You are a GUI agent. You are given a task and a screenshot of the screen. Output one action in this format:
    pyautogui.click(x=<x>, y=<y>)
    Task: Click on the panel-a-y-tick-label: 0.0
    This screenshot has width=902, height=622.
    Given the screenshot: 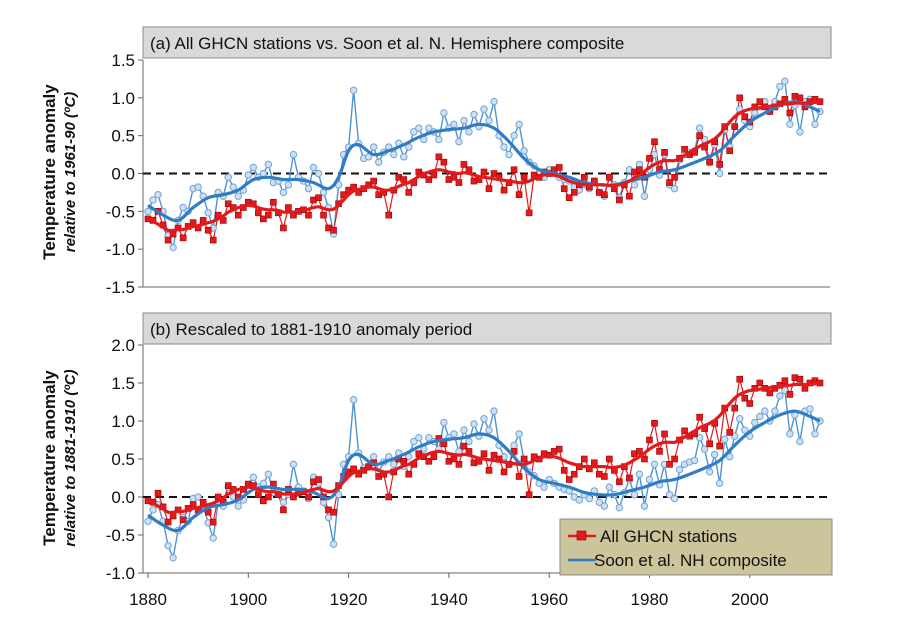 What is the action you would take?
    pyautogui.click(x=123, y=174)
    